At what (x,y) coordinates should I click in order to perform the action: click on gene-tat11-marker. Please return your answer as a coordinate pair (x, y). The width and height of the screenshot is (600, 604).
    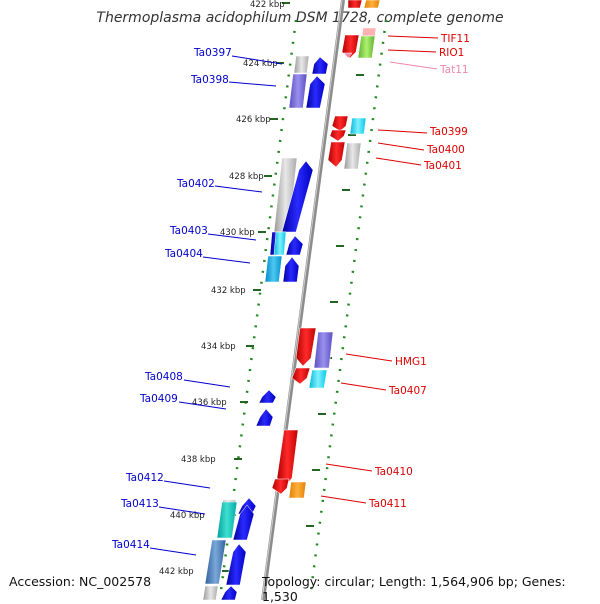
    Looking at the image, I should click on (348, 55).